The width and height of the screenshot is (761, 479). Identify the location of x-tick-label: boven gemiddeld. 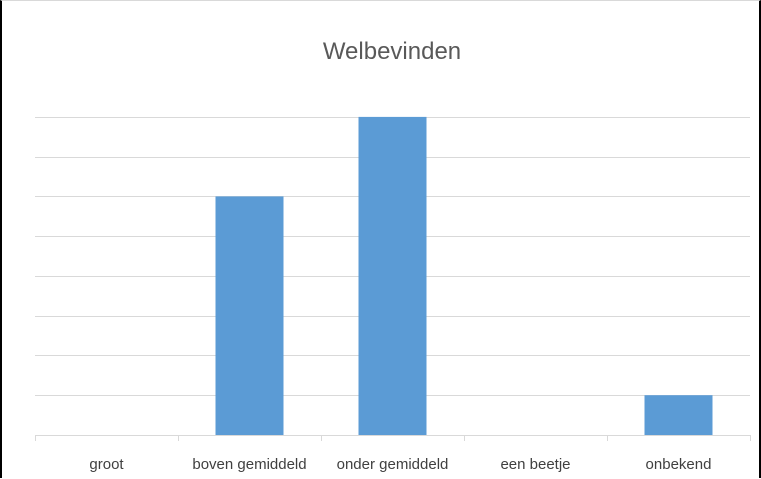
(249, 464).